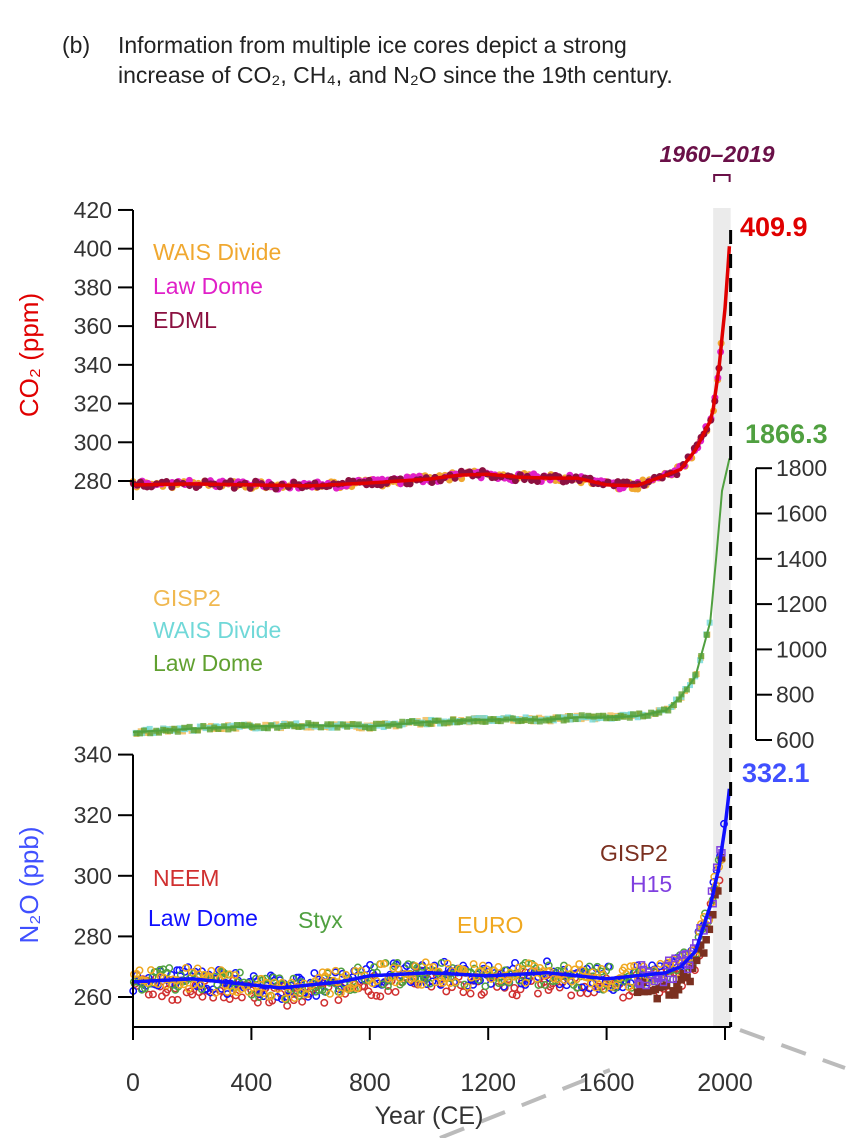 Image resolution: width=850 pixels, height=1138 pixels. What do you see at coordinates (93, 287) in the screenshot?
I see `tick-label: 380` at bounding box center [93, 287].